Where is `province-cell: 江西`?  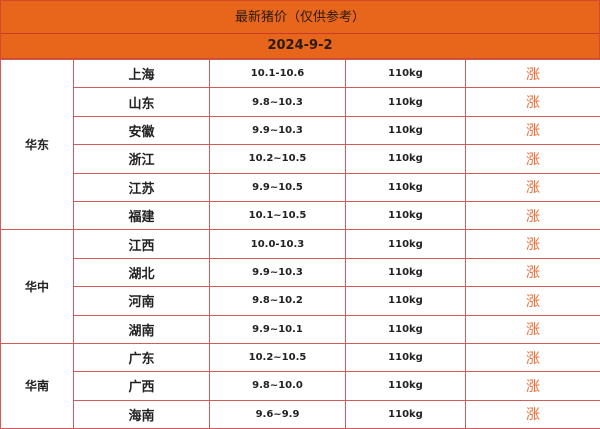 province-cell: 江西 is located at coordinates (142, 244).